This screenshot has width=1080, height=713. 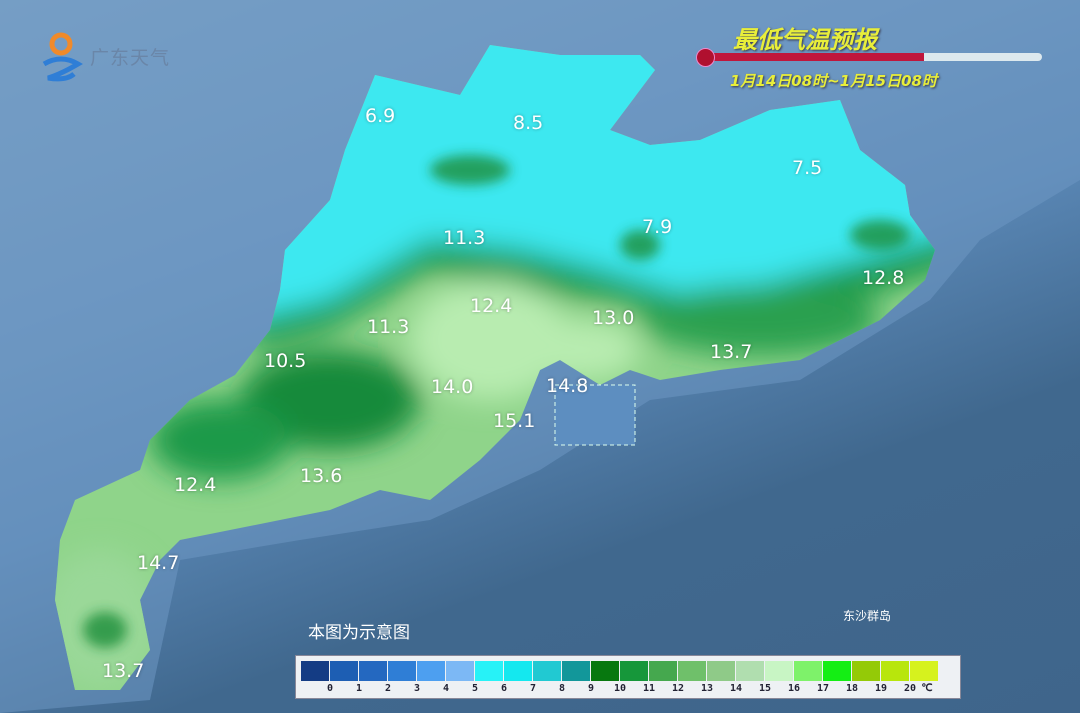 I want to click on temp-label: 13.6, so click(x=321, y=476).